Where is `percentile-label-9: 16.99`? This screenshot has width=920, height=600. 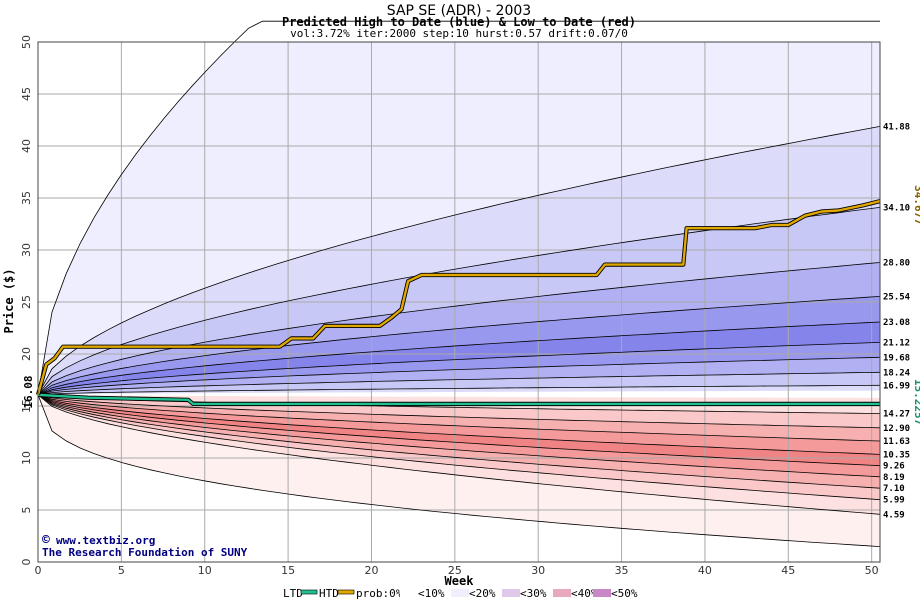
percentile-label-9: 16.99 is located at coordinates (896, 386).